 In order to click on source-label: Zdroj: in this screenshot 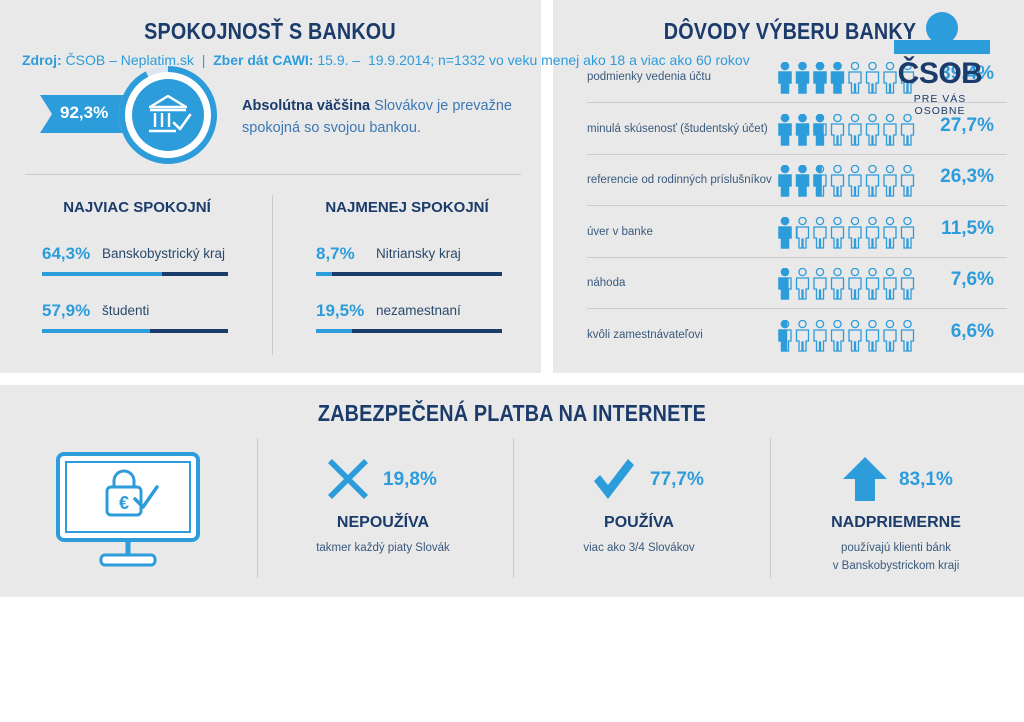, I will do `click(42, 60)`.